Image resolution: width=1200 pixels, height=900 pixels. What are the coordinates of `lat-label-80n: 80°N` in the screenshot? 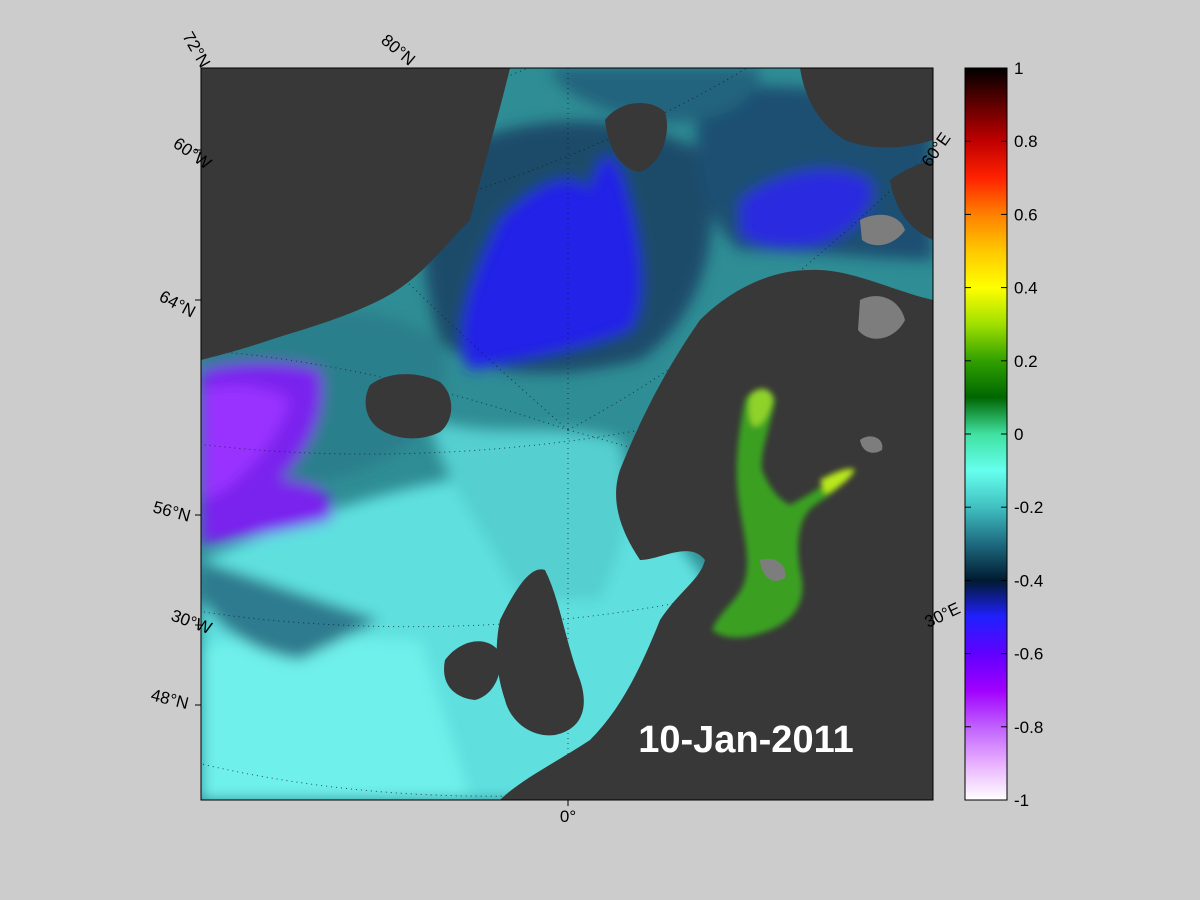 It's located at (397, 50).